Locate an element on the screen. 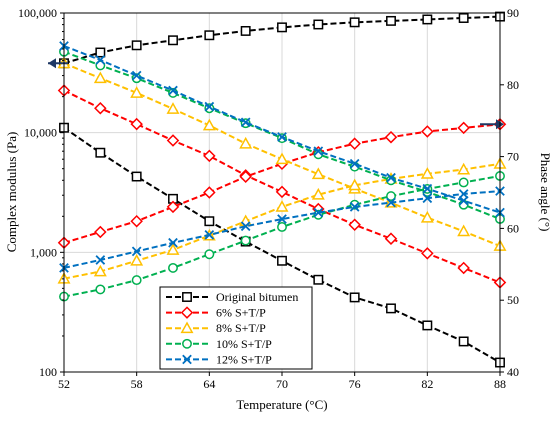  axis-arrows is located at coordinates (276, 94).